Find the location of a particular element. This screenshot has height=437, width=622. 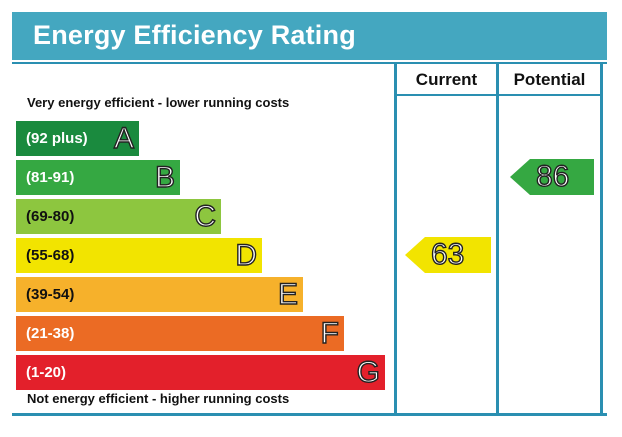

current-rating-arrow-value: 63 is located at coordinates (447, 254).